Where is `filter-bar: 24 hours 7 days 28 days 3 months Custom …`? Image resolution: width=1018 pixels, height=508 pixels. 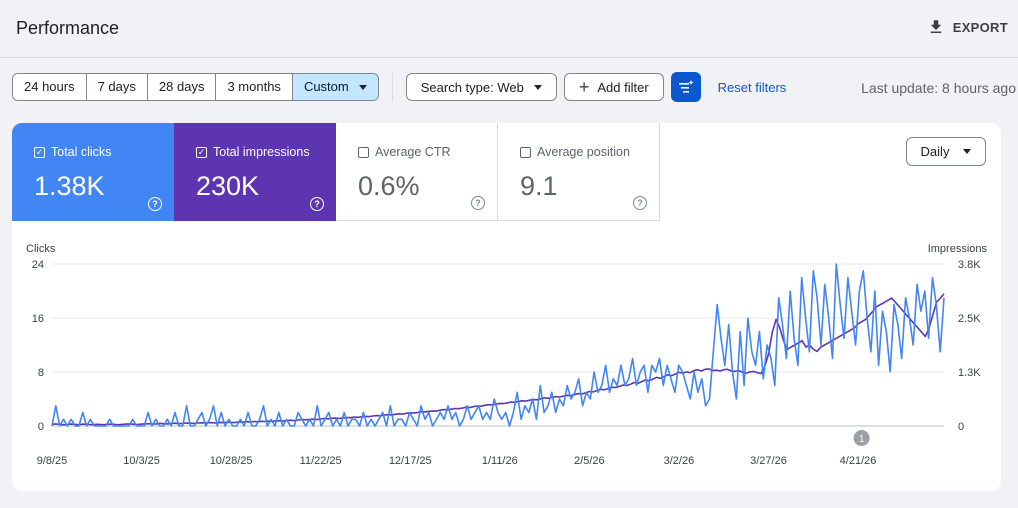
filter-bar: 24 hours 7 days 28 days 3 months Custom … is located at coordinates (399, 87).